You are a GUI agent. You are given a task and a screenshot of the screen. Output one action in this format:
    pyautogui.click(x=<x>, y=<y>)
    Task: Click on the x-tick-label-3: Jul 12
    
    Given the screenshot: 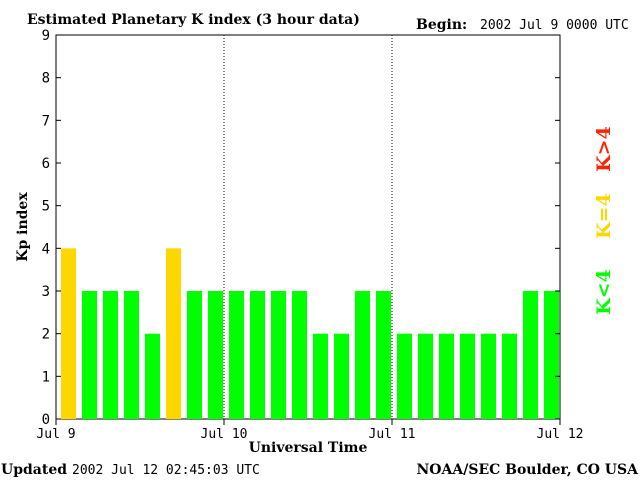 What is the action you would take?
    pyautogui.click(x=560, y=434)
    